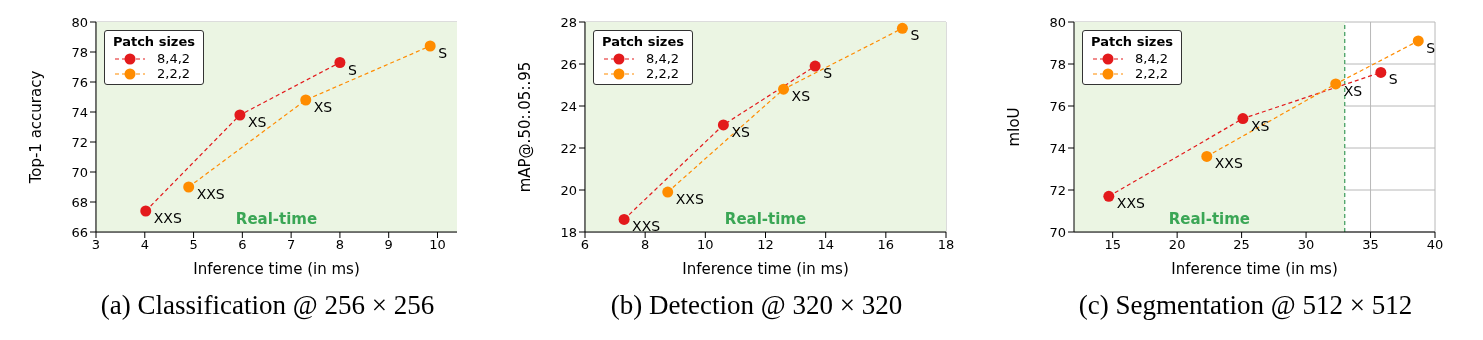 The image size is (1483, 340). What do you see at coordinates (568, 232) in the screenshot?
I see `y-tick-label: 18` at bounding box center [568, 232].